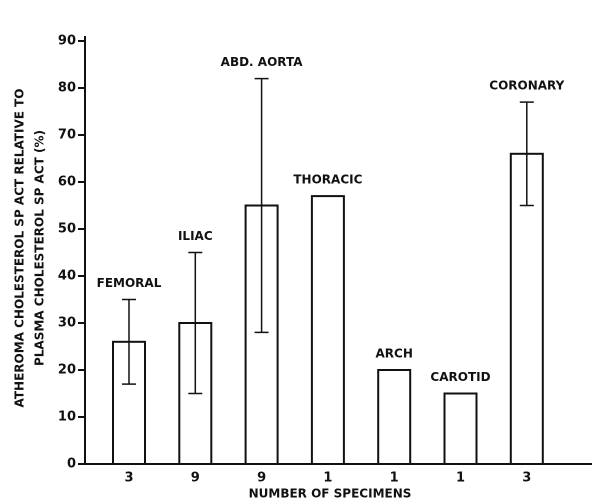 This screenshot has height=504, width=597. Describe the element at coordinates (195, 236) in the screenshot. I see `bar-label: ILIAC` at that location.